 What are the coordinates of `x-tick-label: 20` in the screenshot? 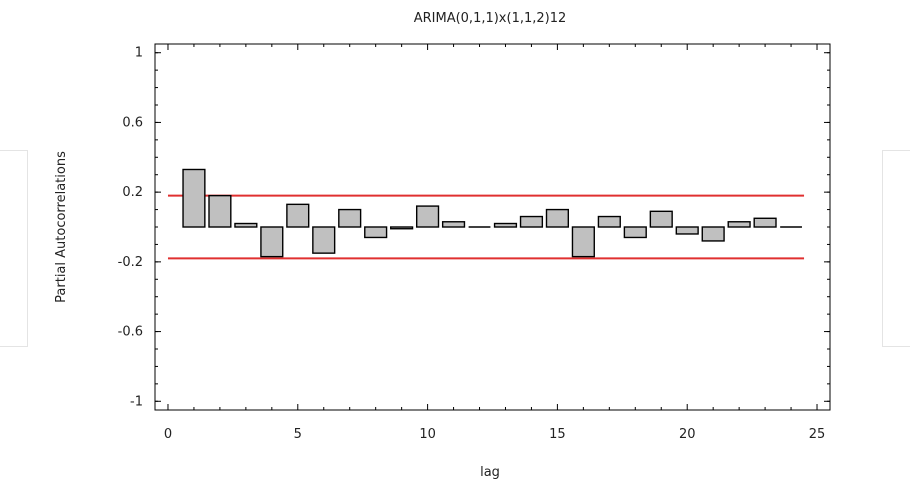 It's located at (687, 434).